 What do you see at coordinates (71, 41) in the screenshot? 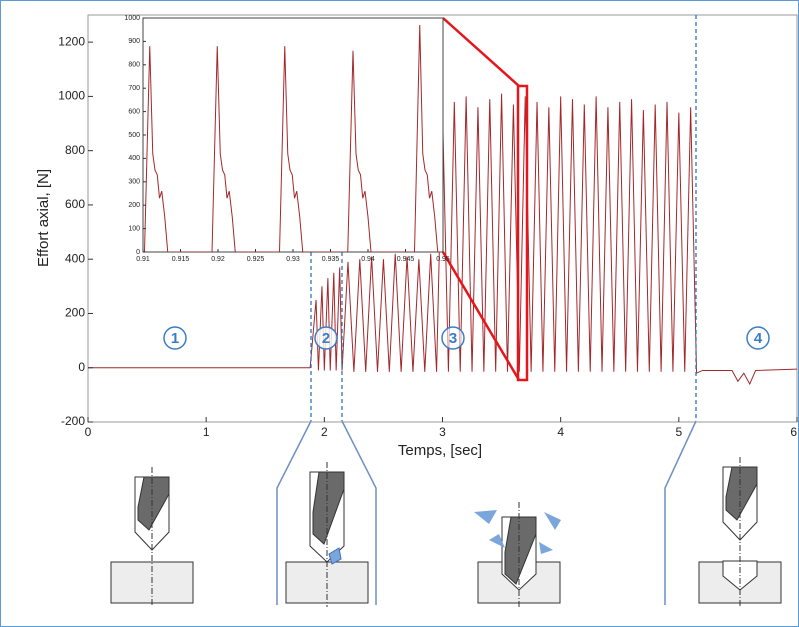
I see `y-tick-label: 1200` at bounding box center [71, 41].